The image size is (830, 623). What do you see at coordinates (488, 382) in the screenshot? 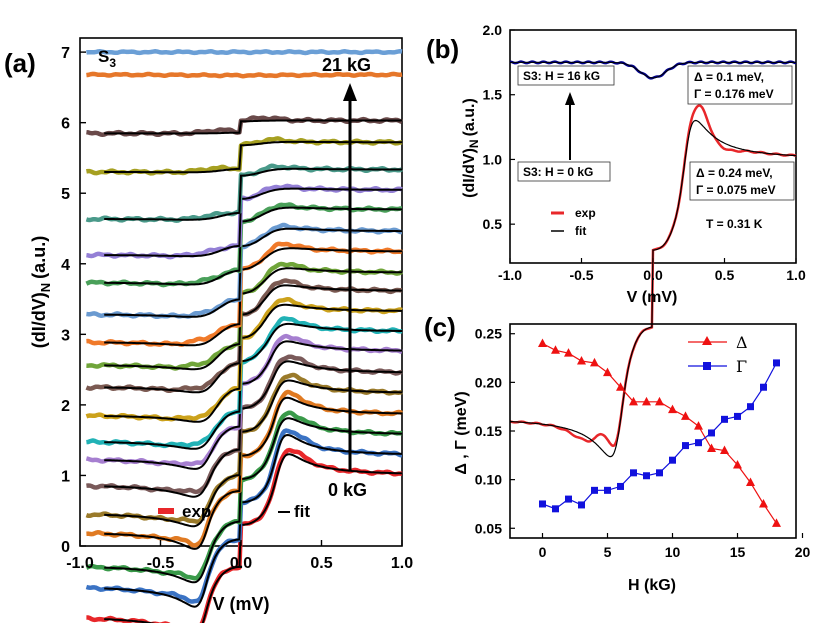
I see `panel-c-y-tick-label: 0.20` at bounding box center [488, 382].